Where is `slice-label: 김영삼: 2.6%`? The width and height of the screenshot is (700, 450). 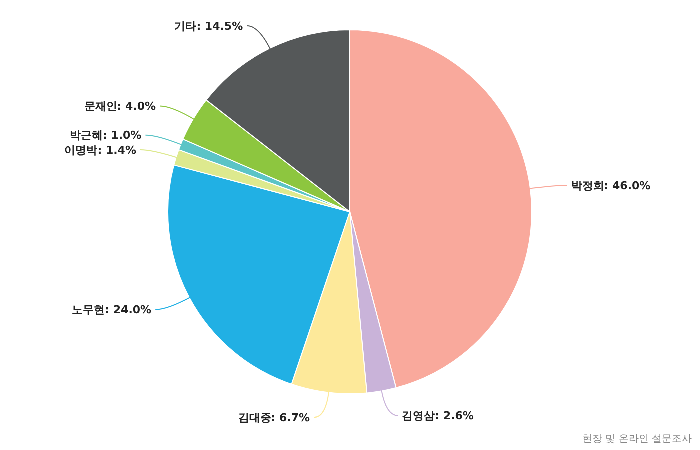 slice-label: 김영삼: 2.6% is located at coordinates (438, 416).